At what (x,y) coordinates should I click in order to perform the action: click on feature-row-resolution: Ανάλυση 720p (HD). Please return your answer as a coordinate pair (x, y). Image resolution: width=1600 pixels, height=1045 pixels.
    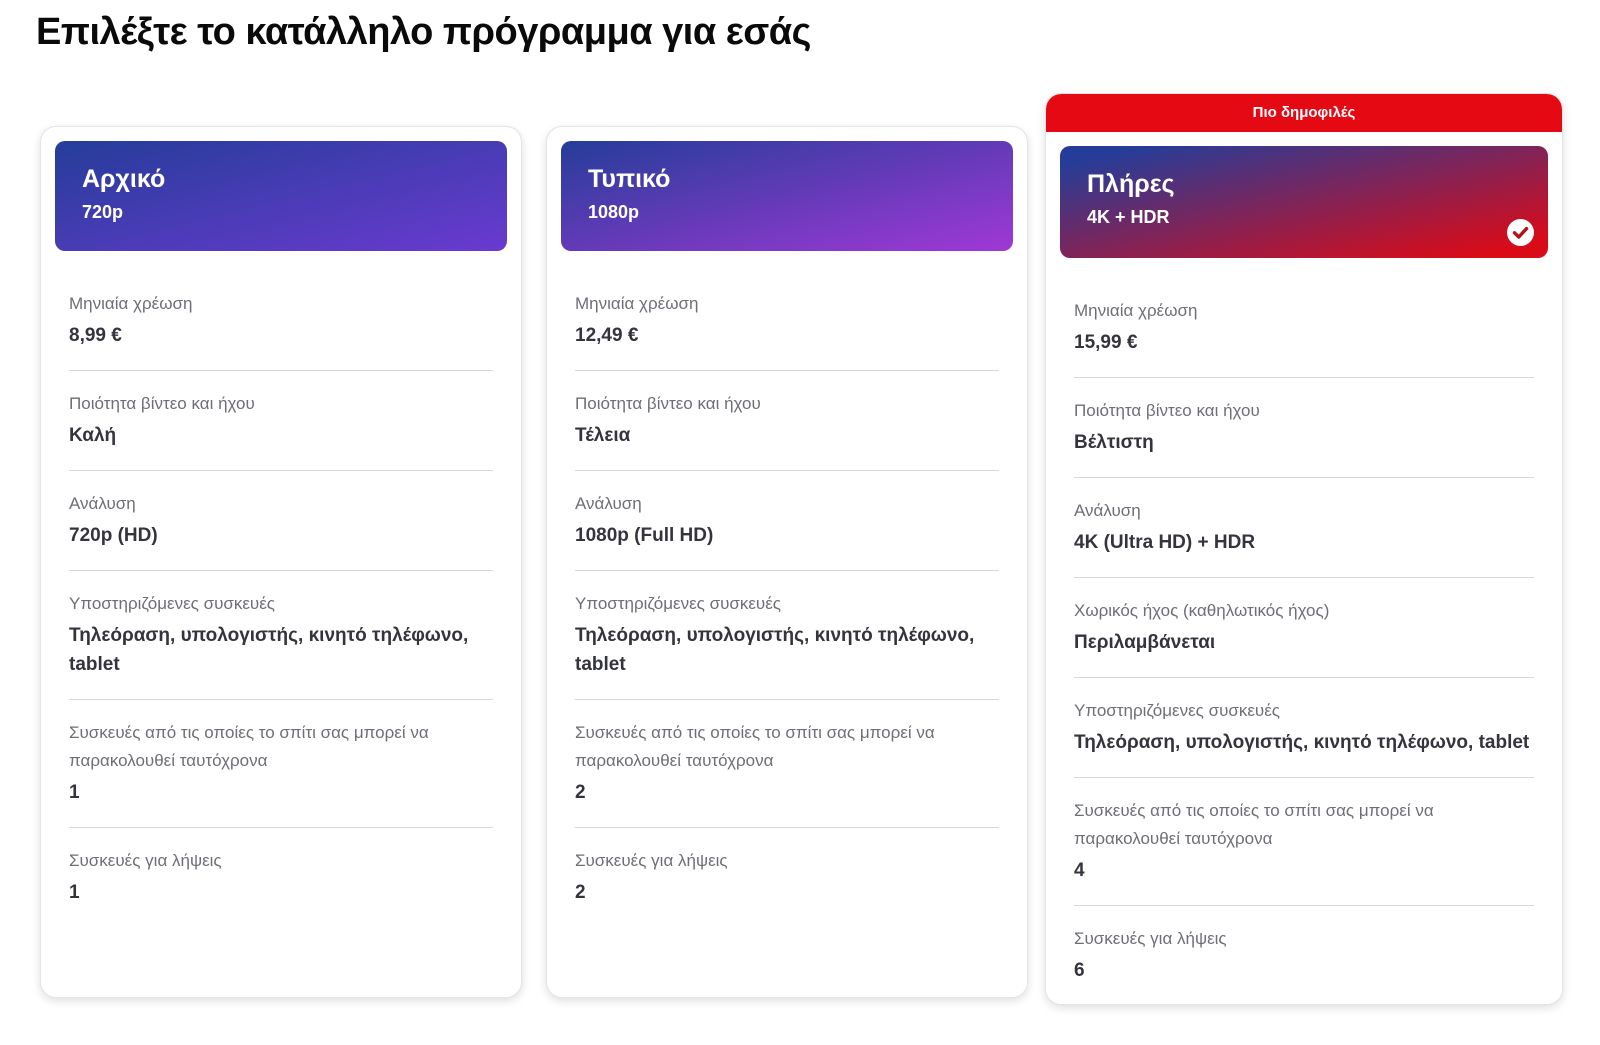
    Looking at the image, I should click on (281, 521).